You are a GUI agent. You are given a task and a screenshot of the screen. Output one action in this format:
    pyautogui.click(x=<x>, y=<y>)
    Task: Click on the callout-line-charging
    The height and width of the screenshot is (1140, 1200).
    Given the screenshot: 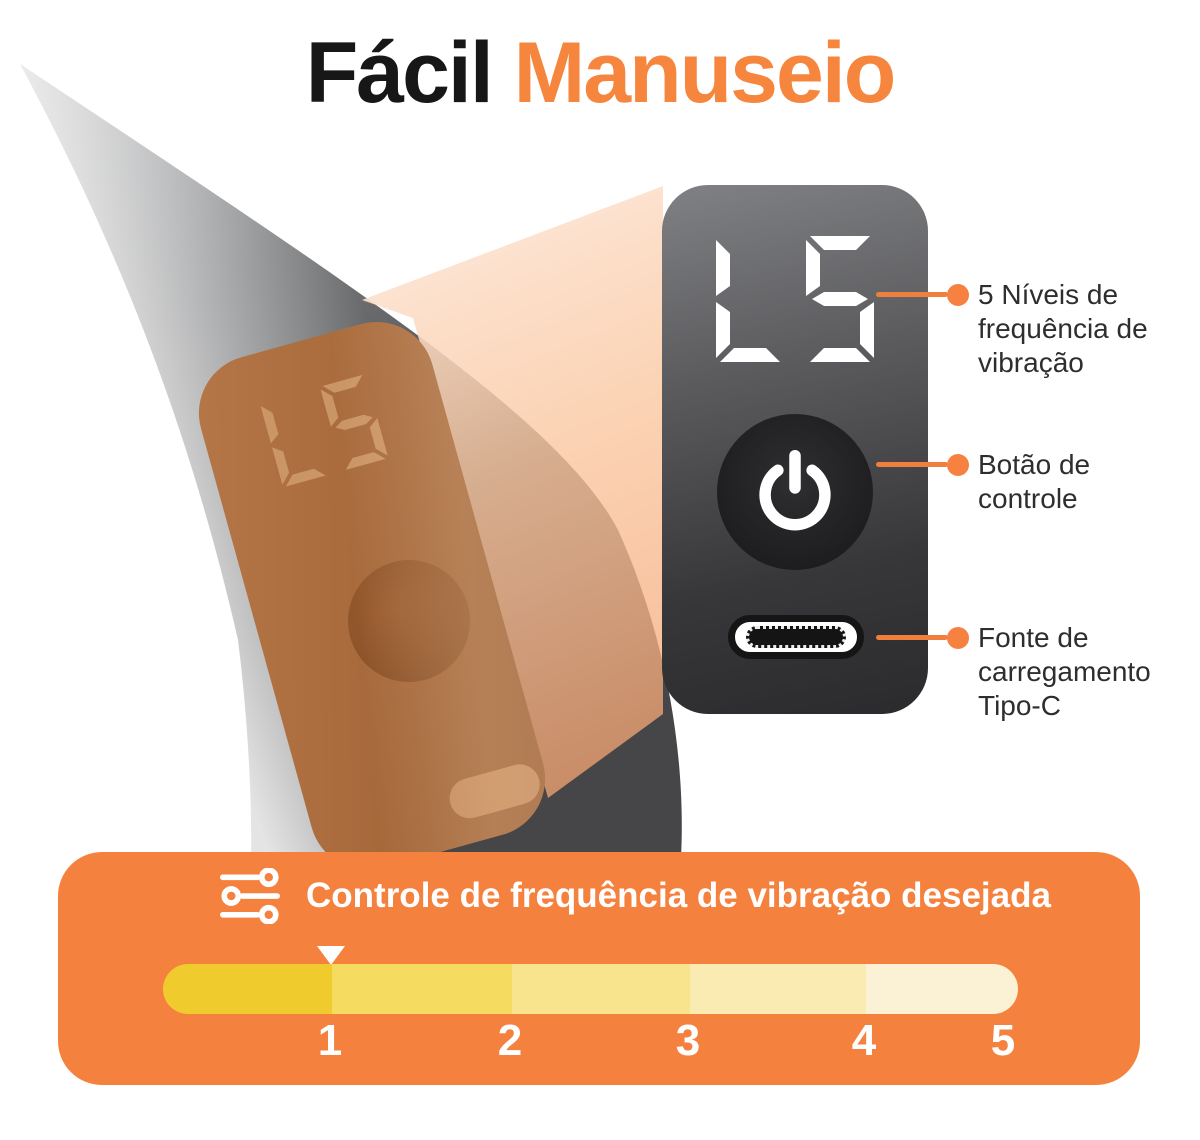 What is the action you would take?
    pyautogui.click(x=912, y=637)
    